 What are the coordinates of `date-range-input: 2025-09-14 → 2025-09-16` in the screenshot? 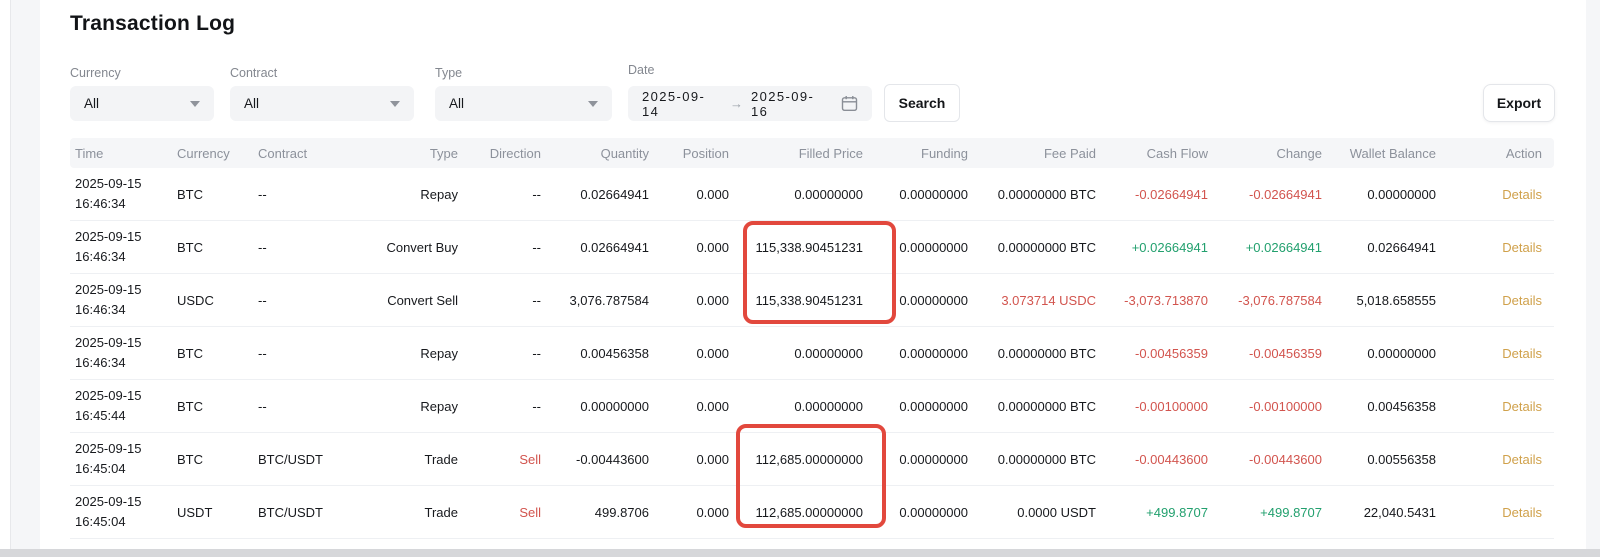 It's located at (750, 103).